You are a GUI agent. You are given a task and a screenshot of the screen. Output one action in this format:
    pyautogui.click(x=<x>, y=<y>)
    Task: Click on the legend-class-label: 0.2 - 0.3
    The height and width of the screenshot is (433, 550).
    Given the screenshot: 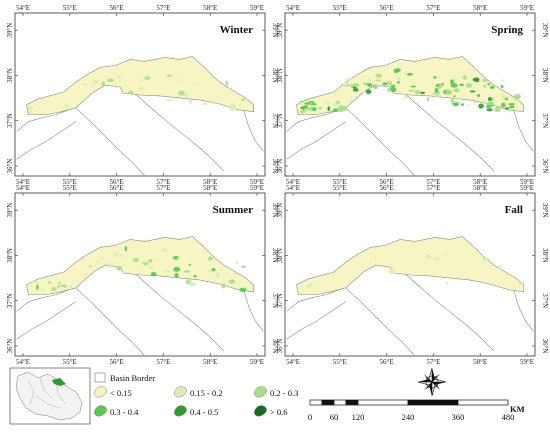 What is the action you would take?
    pyautogui.click(x=284, y=393)
    